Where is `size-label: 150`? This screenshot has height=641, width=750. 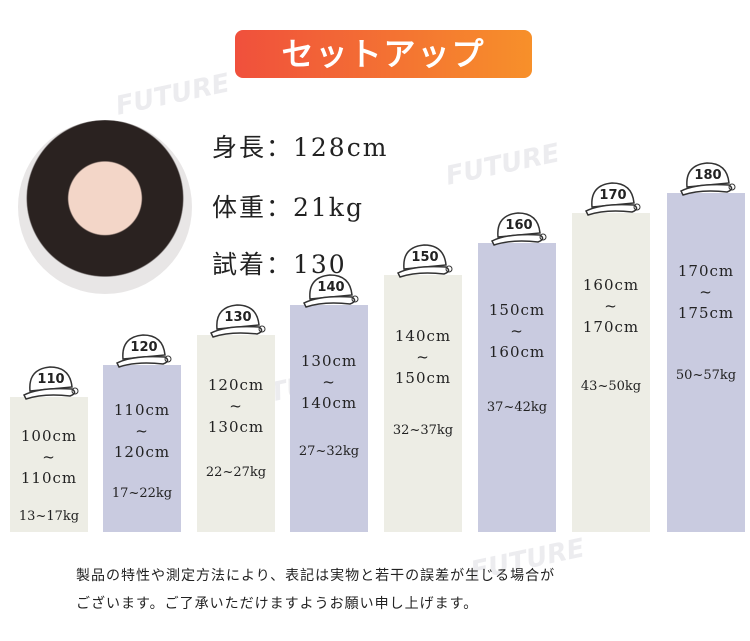 size-label: 150 is located at coordinates (424, 257).